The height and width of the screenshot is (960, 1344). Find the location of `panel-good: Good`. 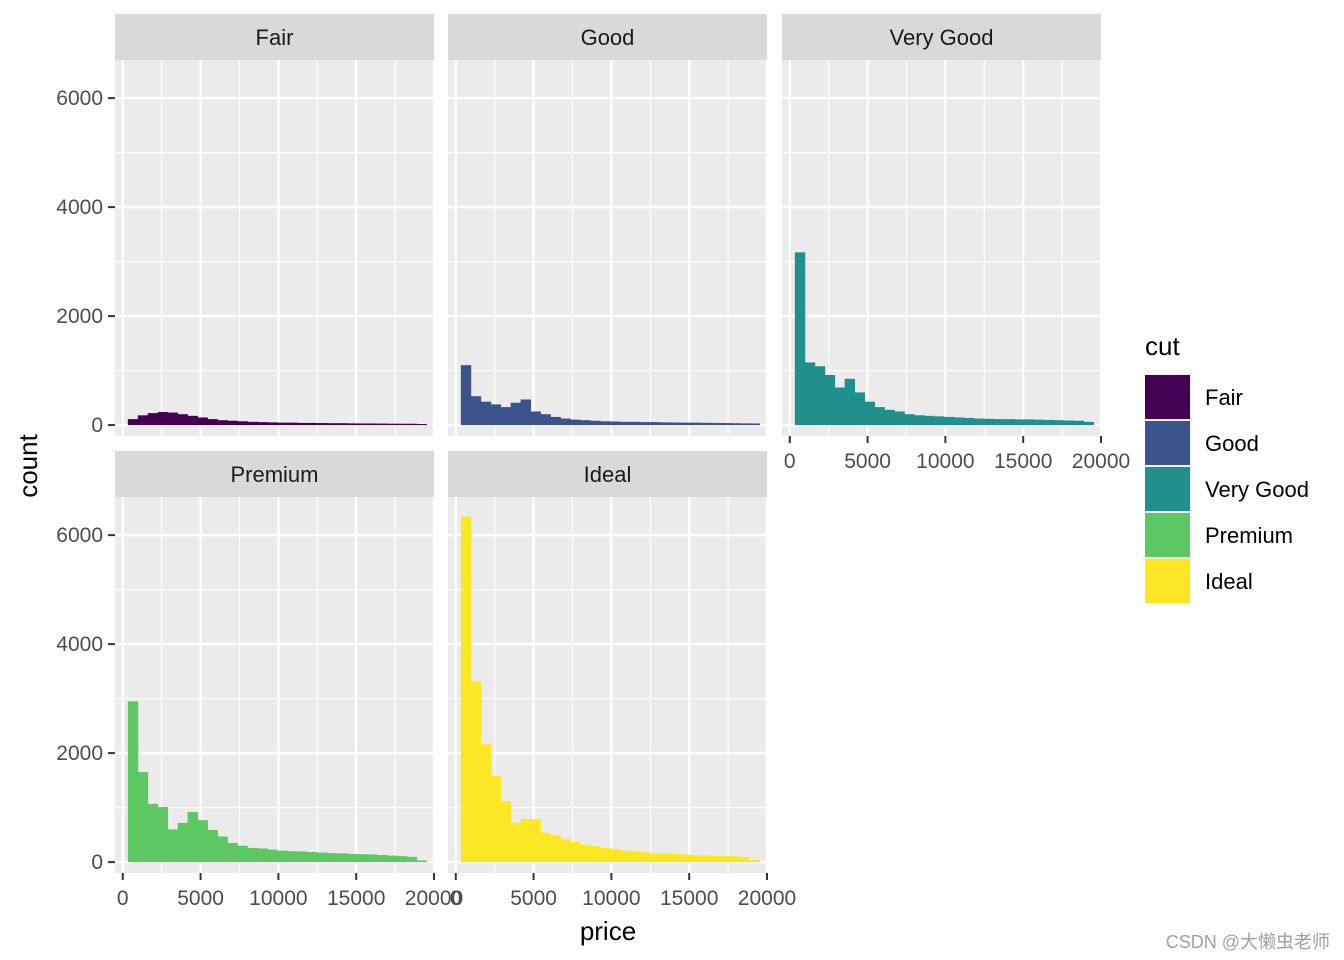

panel-good: Good is located at coordinates (608, 225).